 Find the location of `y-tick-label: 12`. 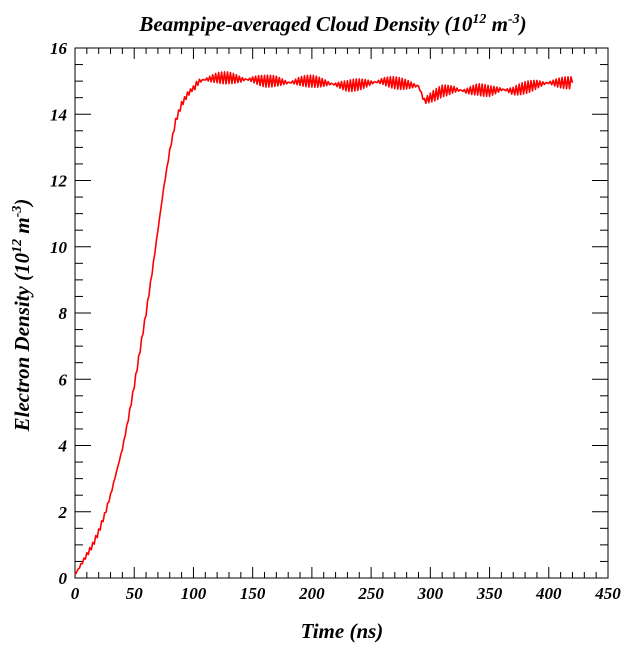

y-tick-label: 12 is located at coordinates (59, 181).